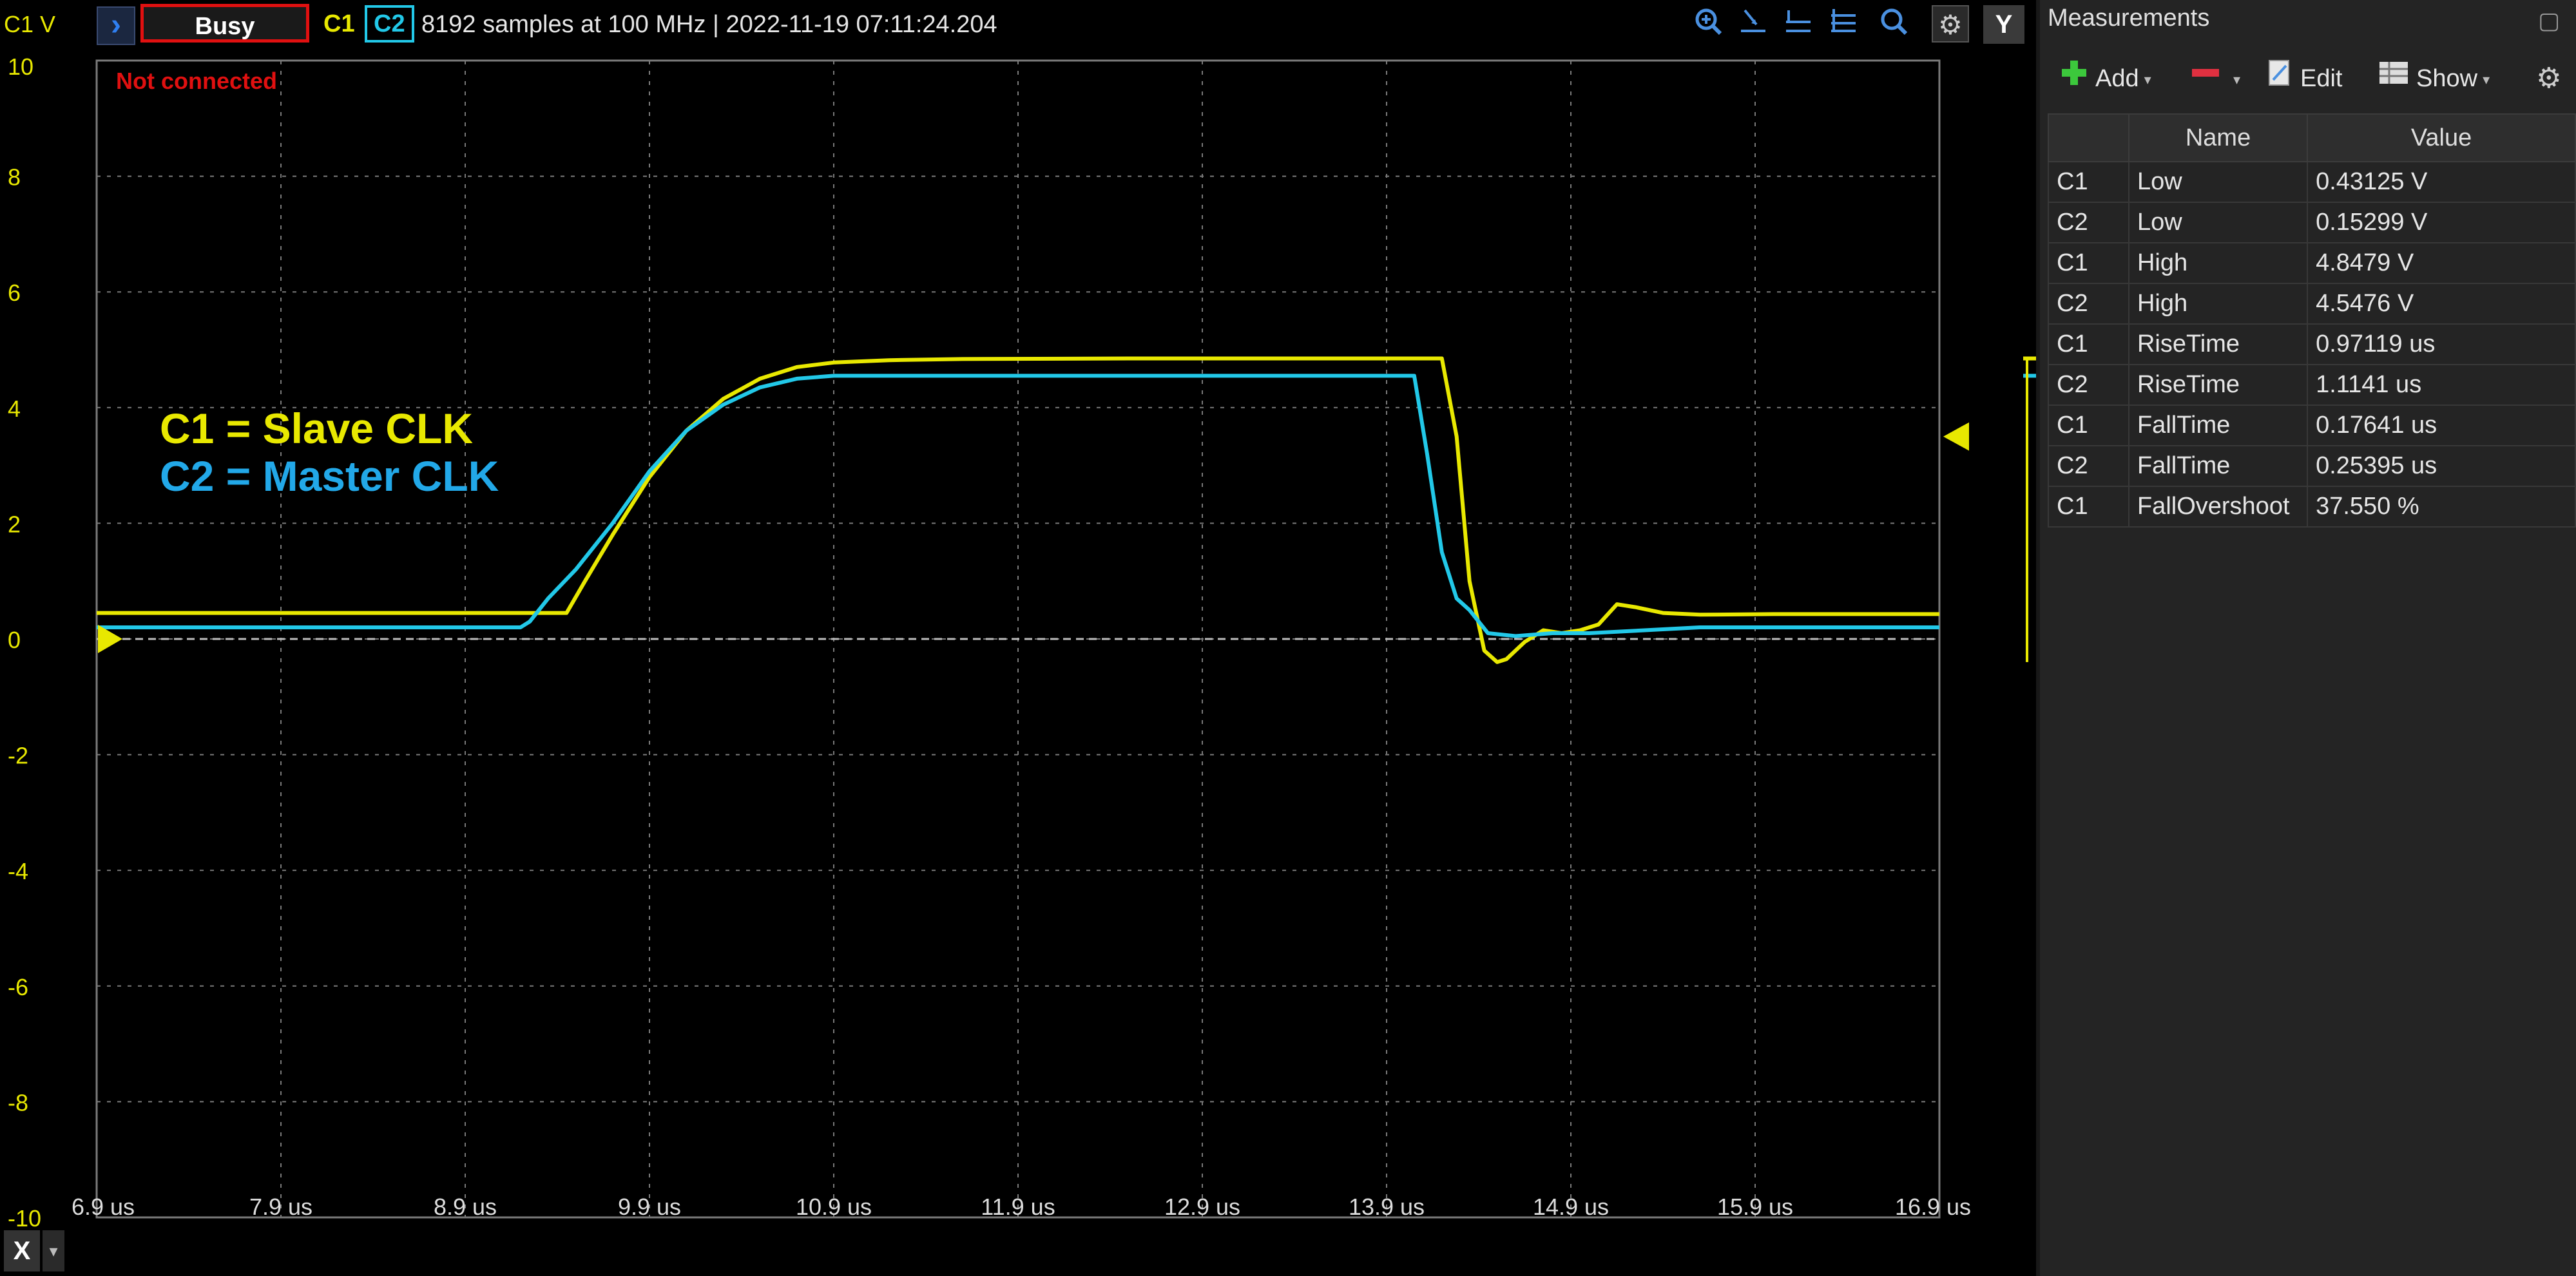  Describe the element at coordinates (2074, 79) in the screenshot. I see `plus-icon` at that location.